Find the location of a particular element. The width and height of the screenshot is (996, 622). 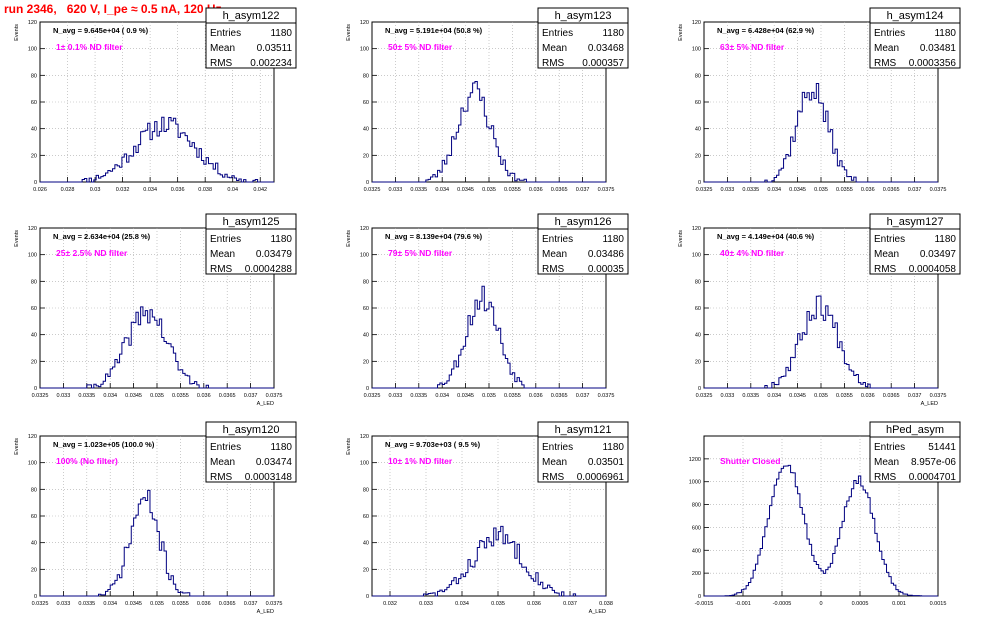

x-tick-label: -0.001 is located at coordinates (743, 604).